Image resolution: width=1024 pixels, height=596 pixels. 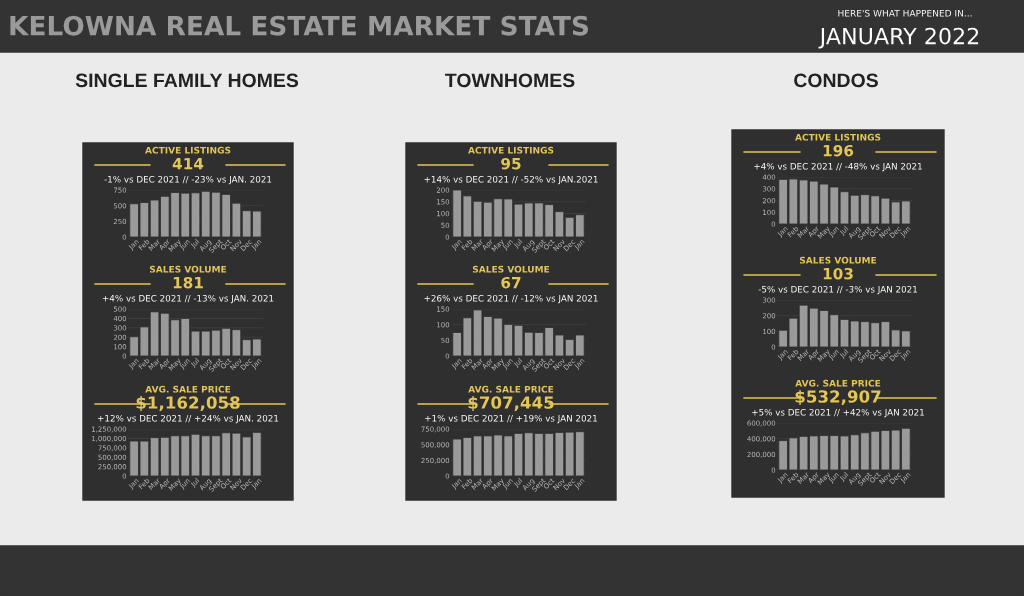 I want to click on chart-subtitle: 181, so click(x=188, y=282).